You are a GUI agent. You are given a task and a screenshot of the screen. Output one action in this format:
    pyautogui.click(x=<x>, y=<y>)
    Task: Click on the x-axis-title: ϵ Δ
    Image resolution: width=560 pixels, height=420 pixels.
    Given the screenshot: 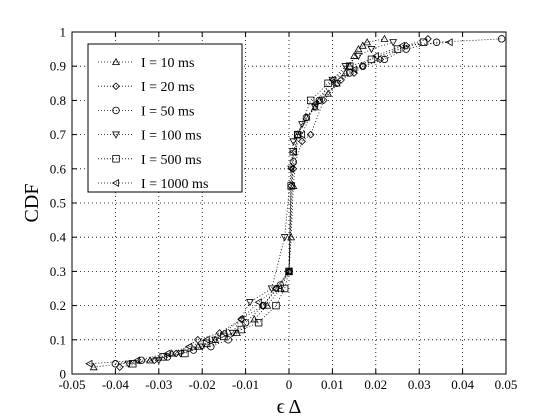 What is the action you would take?
    pyautogui.click(x=289, y=407)
    